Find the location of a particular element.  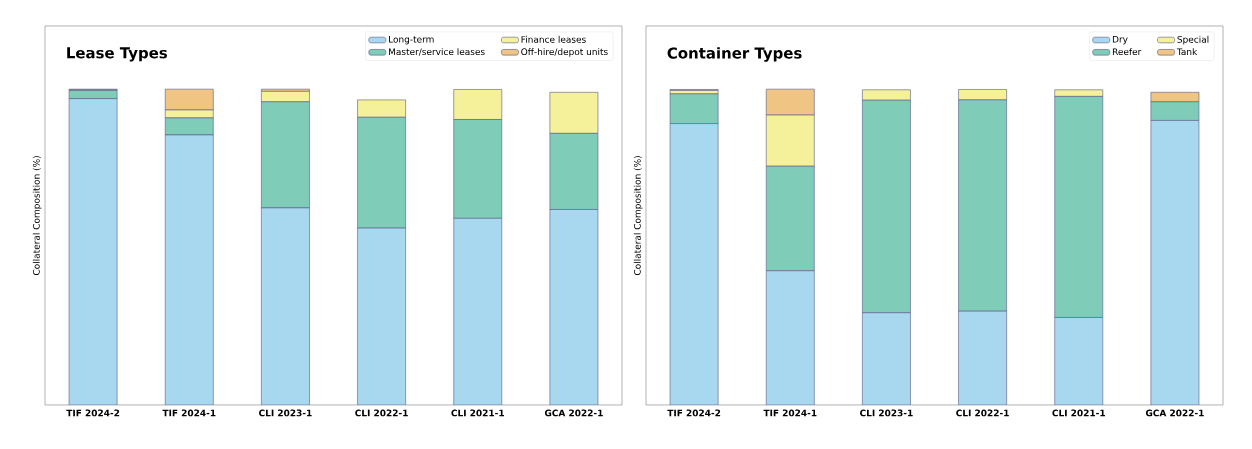

legend-label: Tank is located at coordinates (1187, 52).